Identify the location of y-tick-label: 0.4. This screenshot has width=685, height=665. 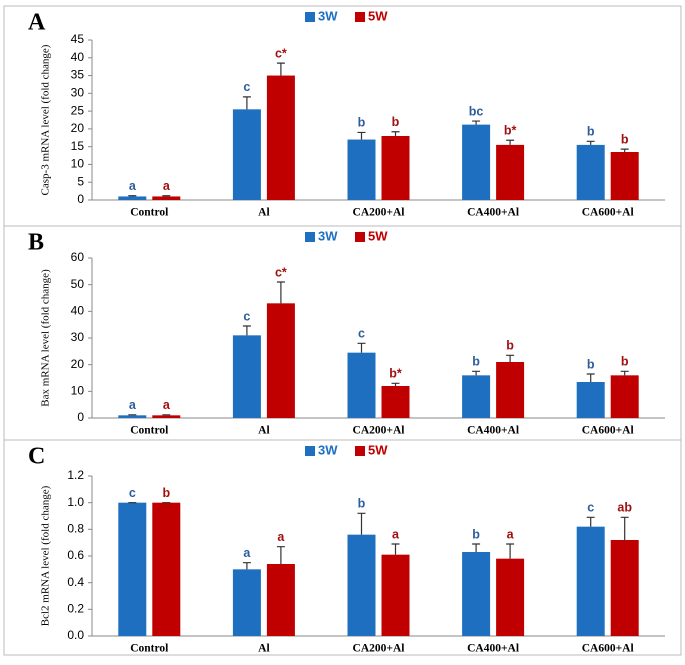
(75, 582).